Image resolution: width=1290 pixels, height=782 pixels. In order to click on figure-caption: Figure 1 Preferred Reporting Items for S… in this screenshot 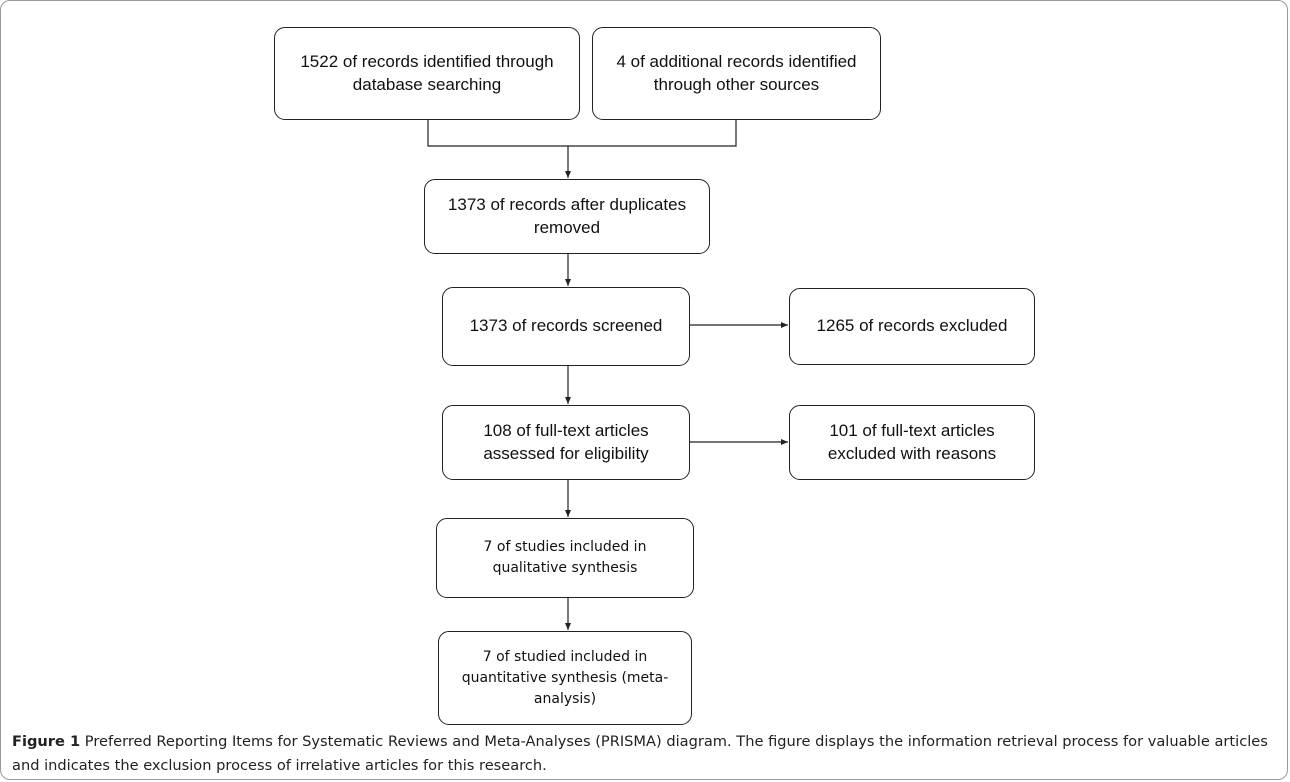, I will do `click(642, 754)`.